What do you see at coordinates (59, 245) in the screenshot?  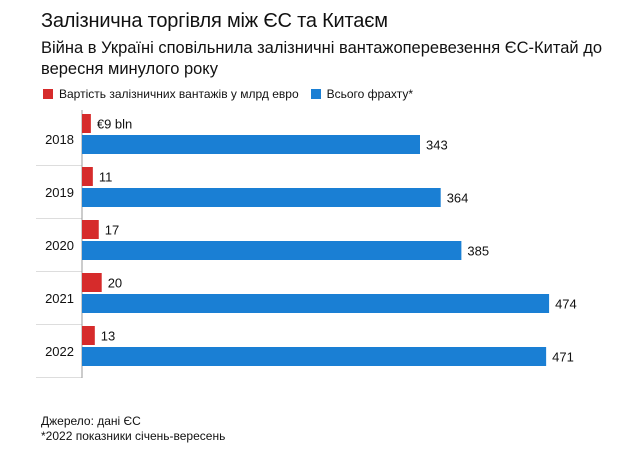 I see `y-tick-label: 2020` at bounding box center [59, 245].